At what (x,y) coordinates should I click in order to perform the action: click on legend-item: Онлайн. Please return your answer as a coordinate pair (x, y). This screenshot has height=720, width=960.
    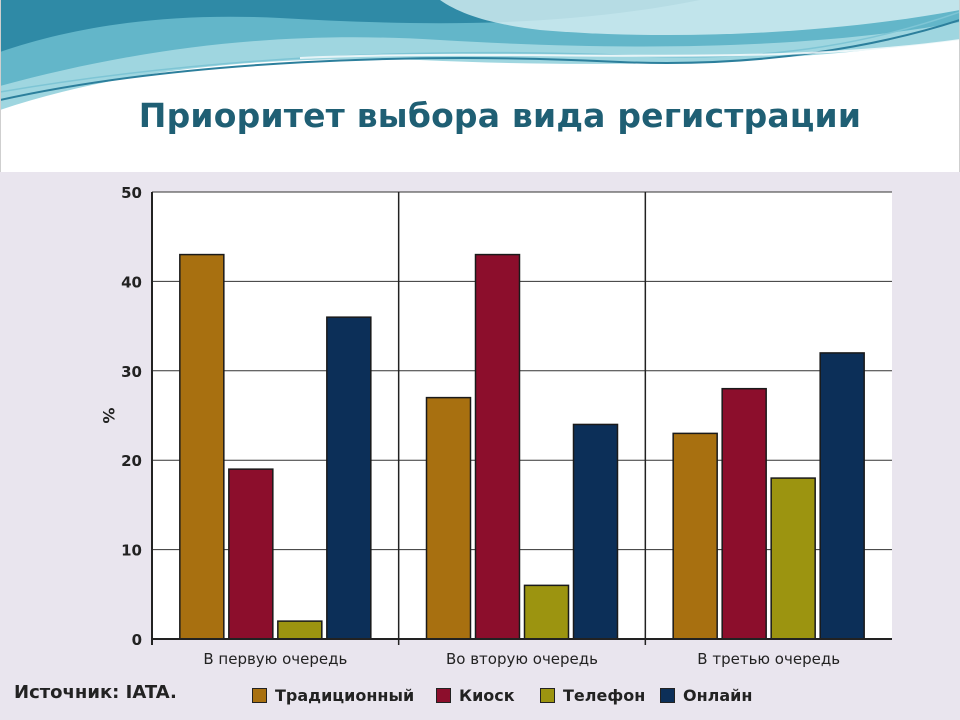
    Looking at the image, I should click on (706, 695).